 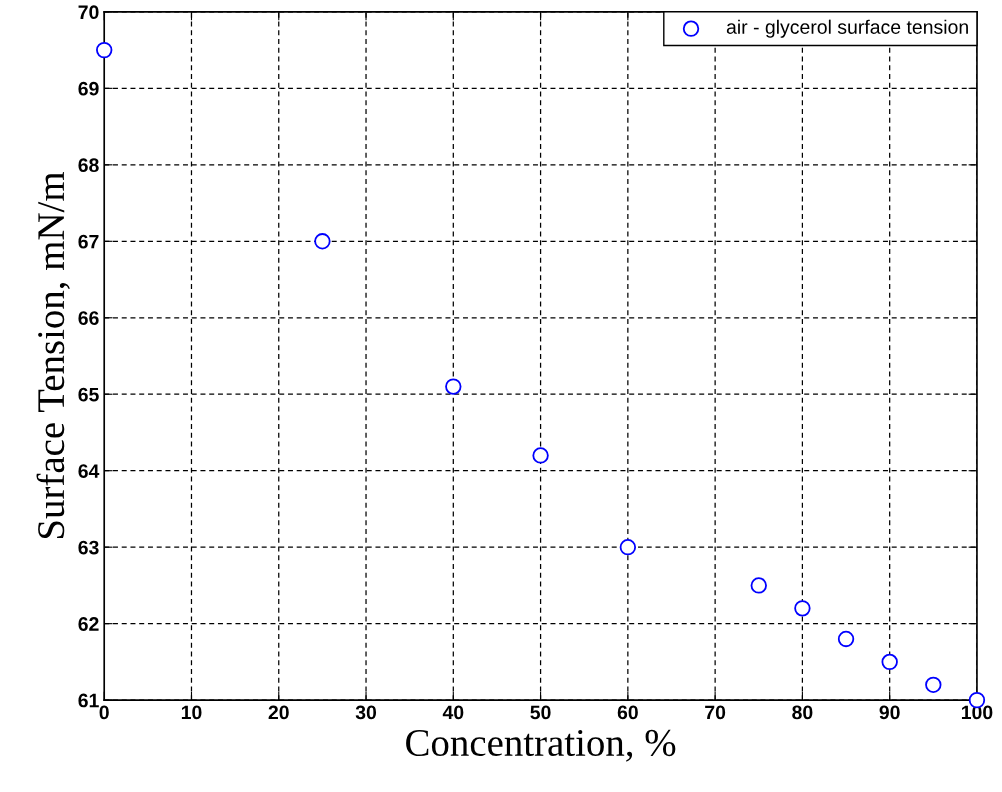 I want to click on x-tick-label: 70, so click(x=715, y=712).